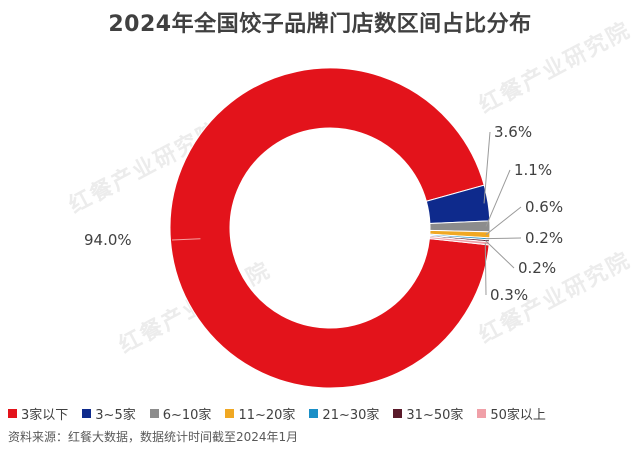 The height and width of the screenshot is (454, 640). I want to click on legend-item: 3~5家, so click(109, 413).